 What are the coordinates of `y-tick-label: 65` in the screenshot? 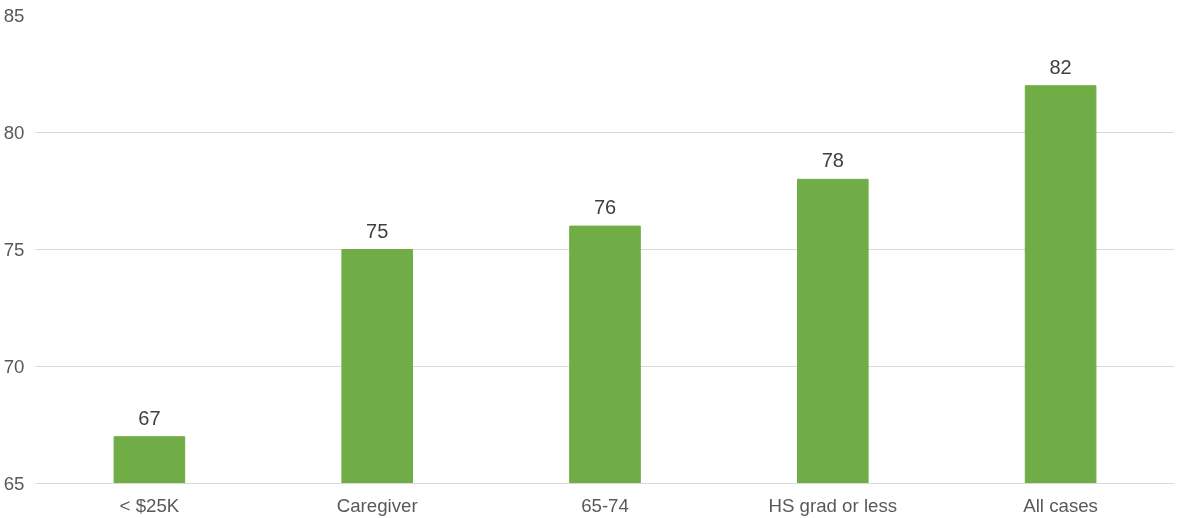 It's located at (14, 483).